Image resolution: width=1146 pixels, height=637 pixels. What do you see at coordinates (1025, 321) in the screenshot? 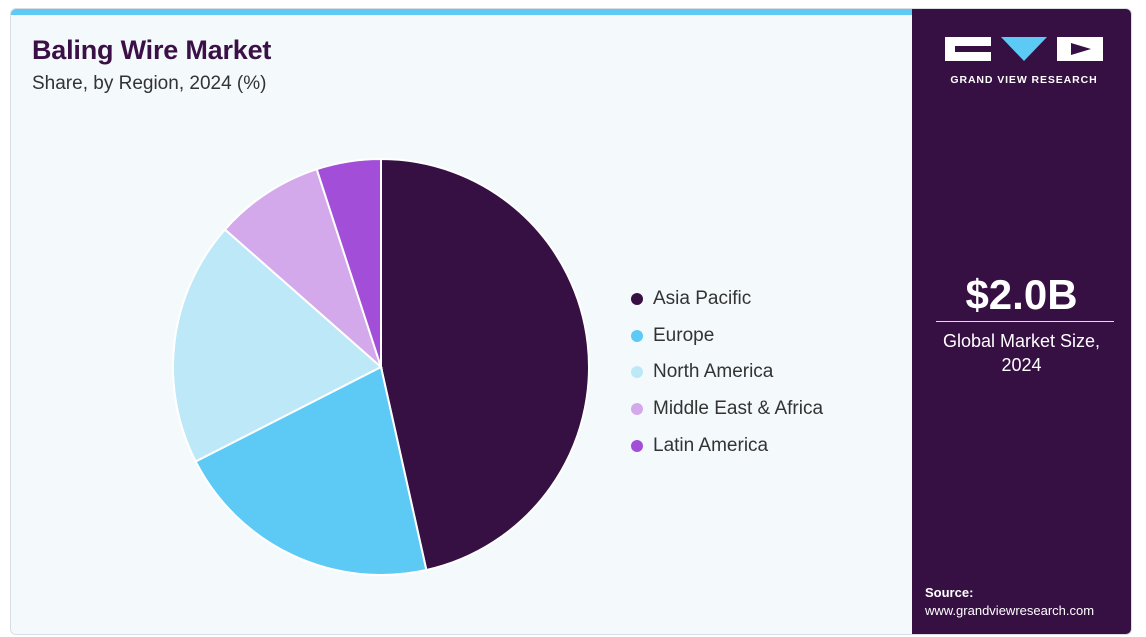
I see `divider` at bounding box center [1025, 321].